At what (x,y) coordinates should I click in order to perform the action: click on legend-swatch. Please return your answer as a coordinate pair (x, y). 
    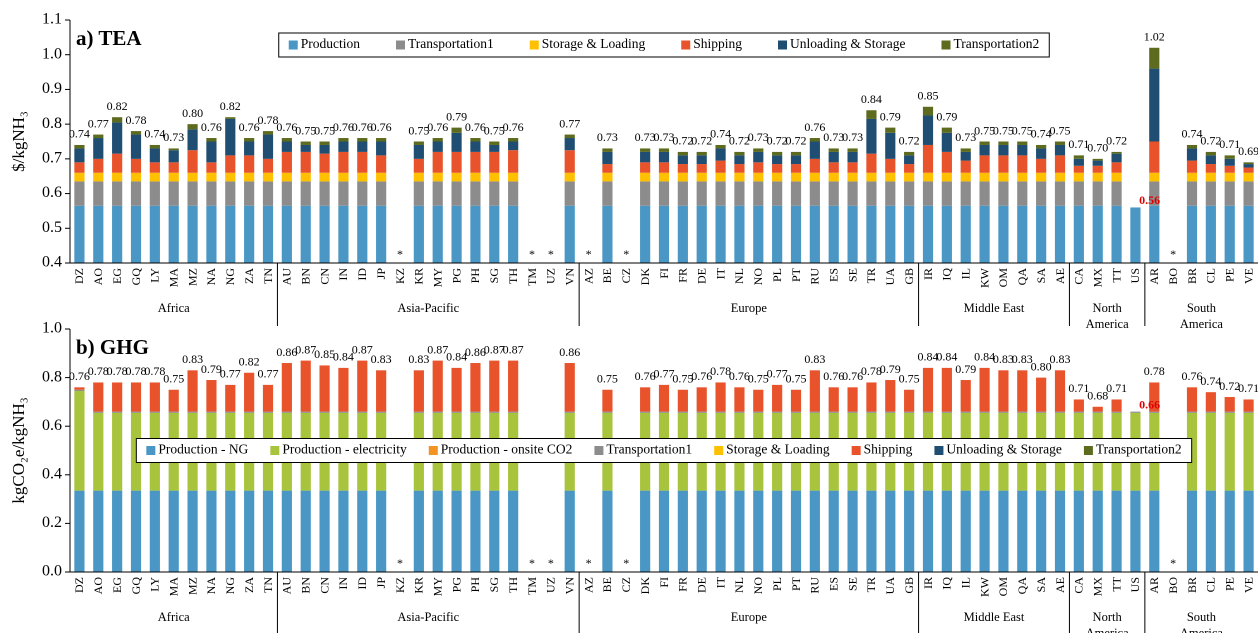
    Looking at the image, I should click on (599, 450).